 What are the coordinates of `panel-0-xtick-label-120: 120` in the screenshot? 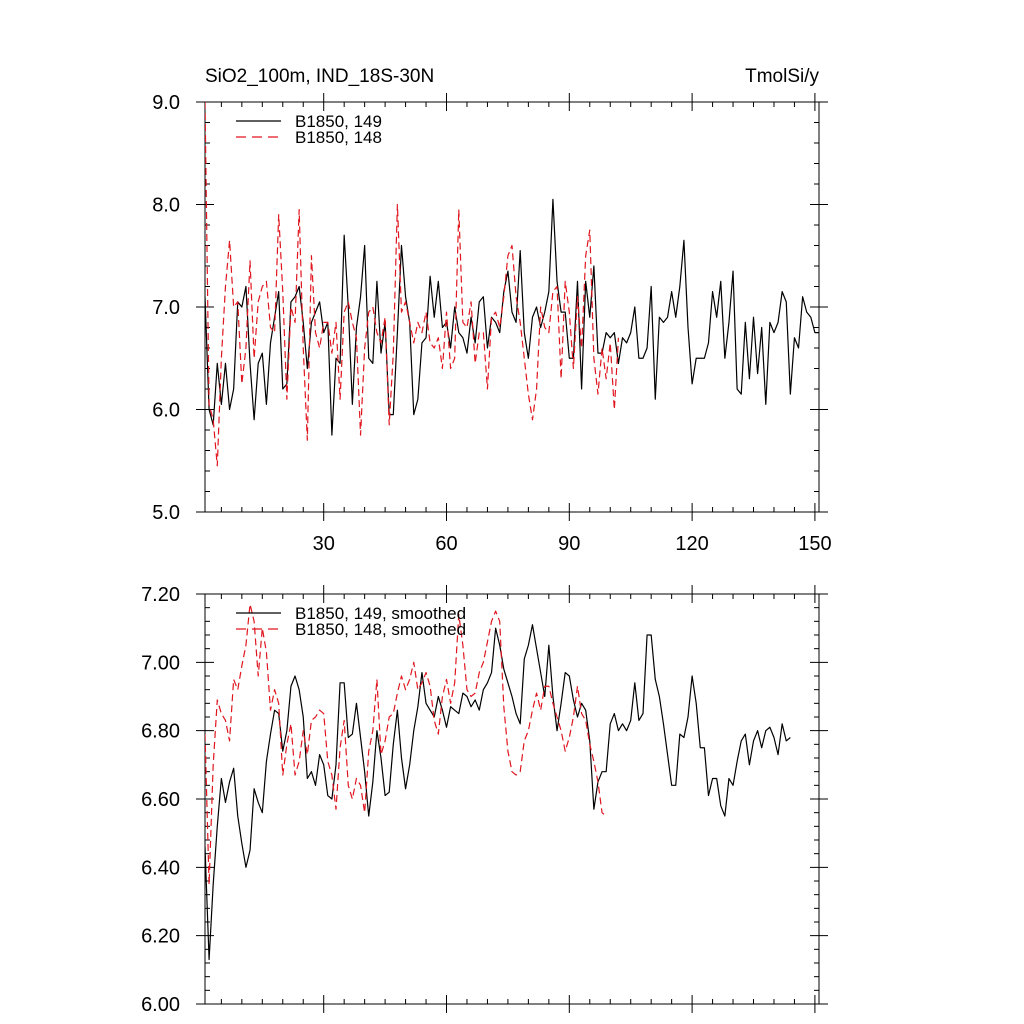 It's located at (691, 544).